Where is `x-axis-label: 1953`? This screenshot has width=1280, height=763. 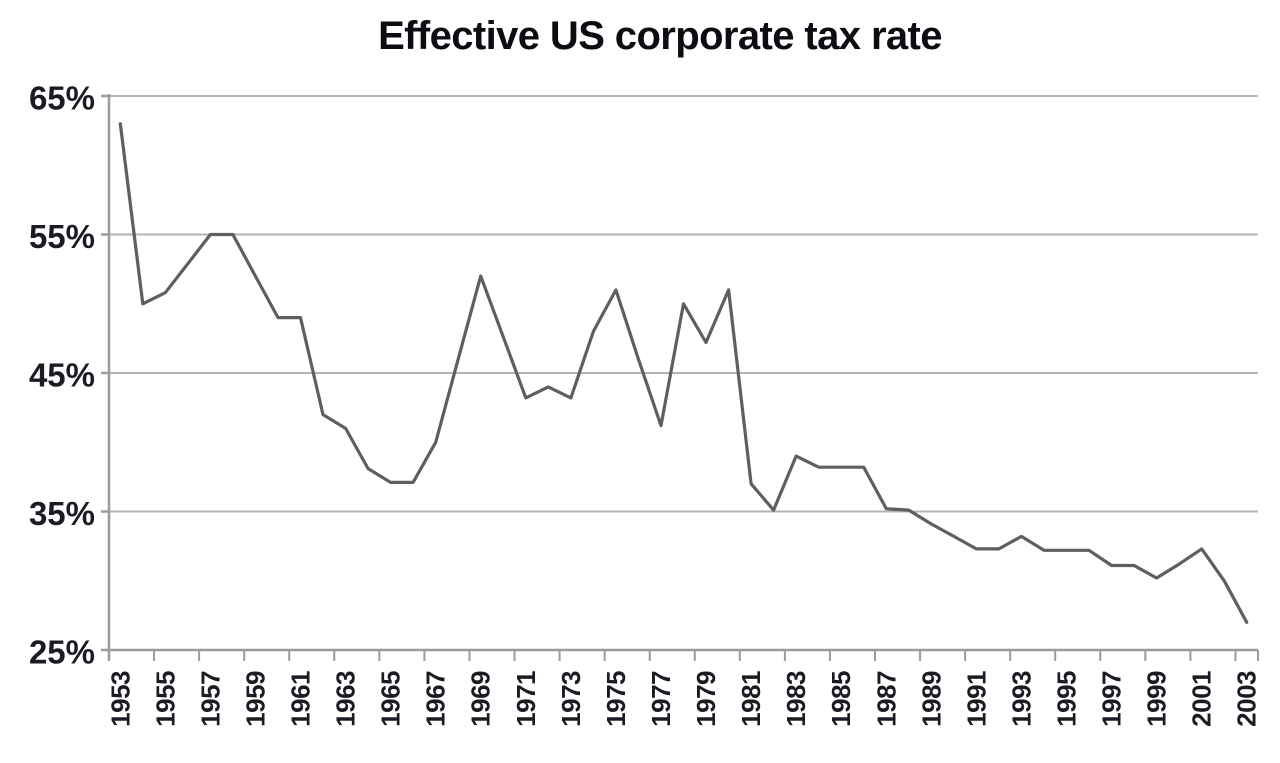
x-axis-label: 1953 is located at coordinates (120, 699).